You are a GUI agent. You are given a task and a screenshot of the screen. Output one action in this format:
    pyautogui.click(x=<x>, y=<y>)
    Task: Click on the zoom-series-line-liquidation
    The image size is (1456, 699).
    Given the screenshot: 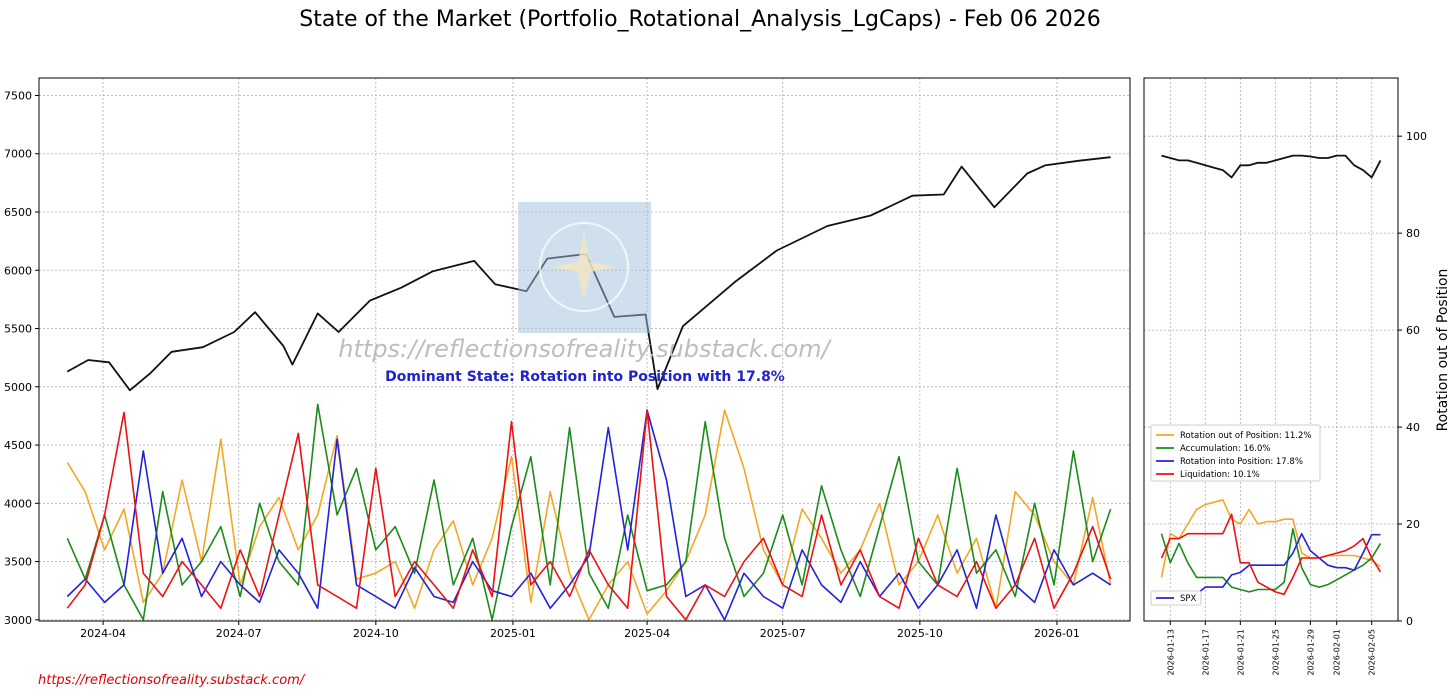 What is the action you would take?
    pyautogui.click(x=1271, y=554)
    